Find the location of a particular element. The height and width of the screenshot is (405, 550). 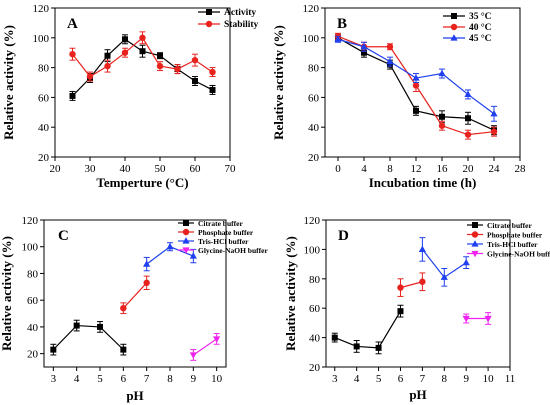

panel-d-y-axis-label: Relative activity (%) is located at coordinates (290, 293).